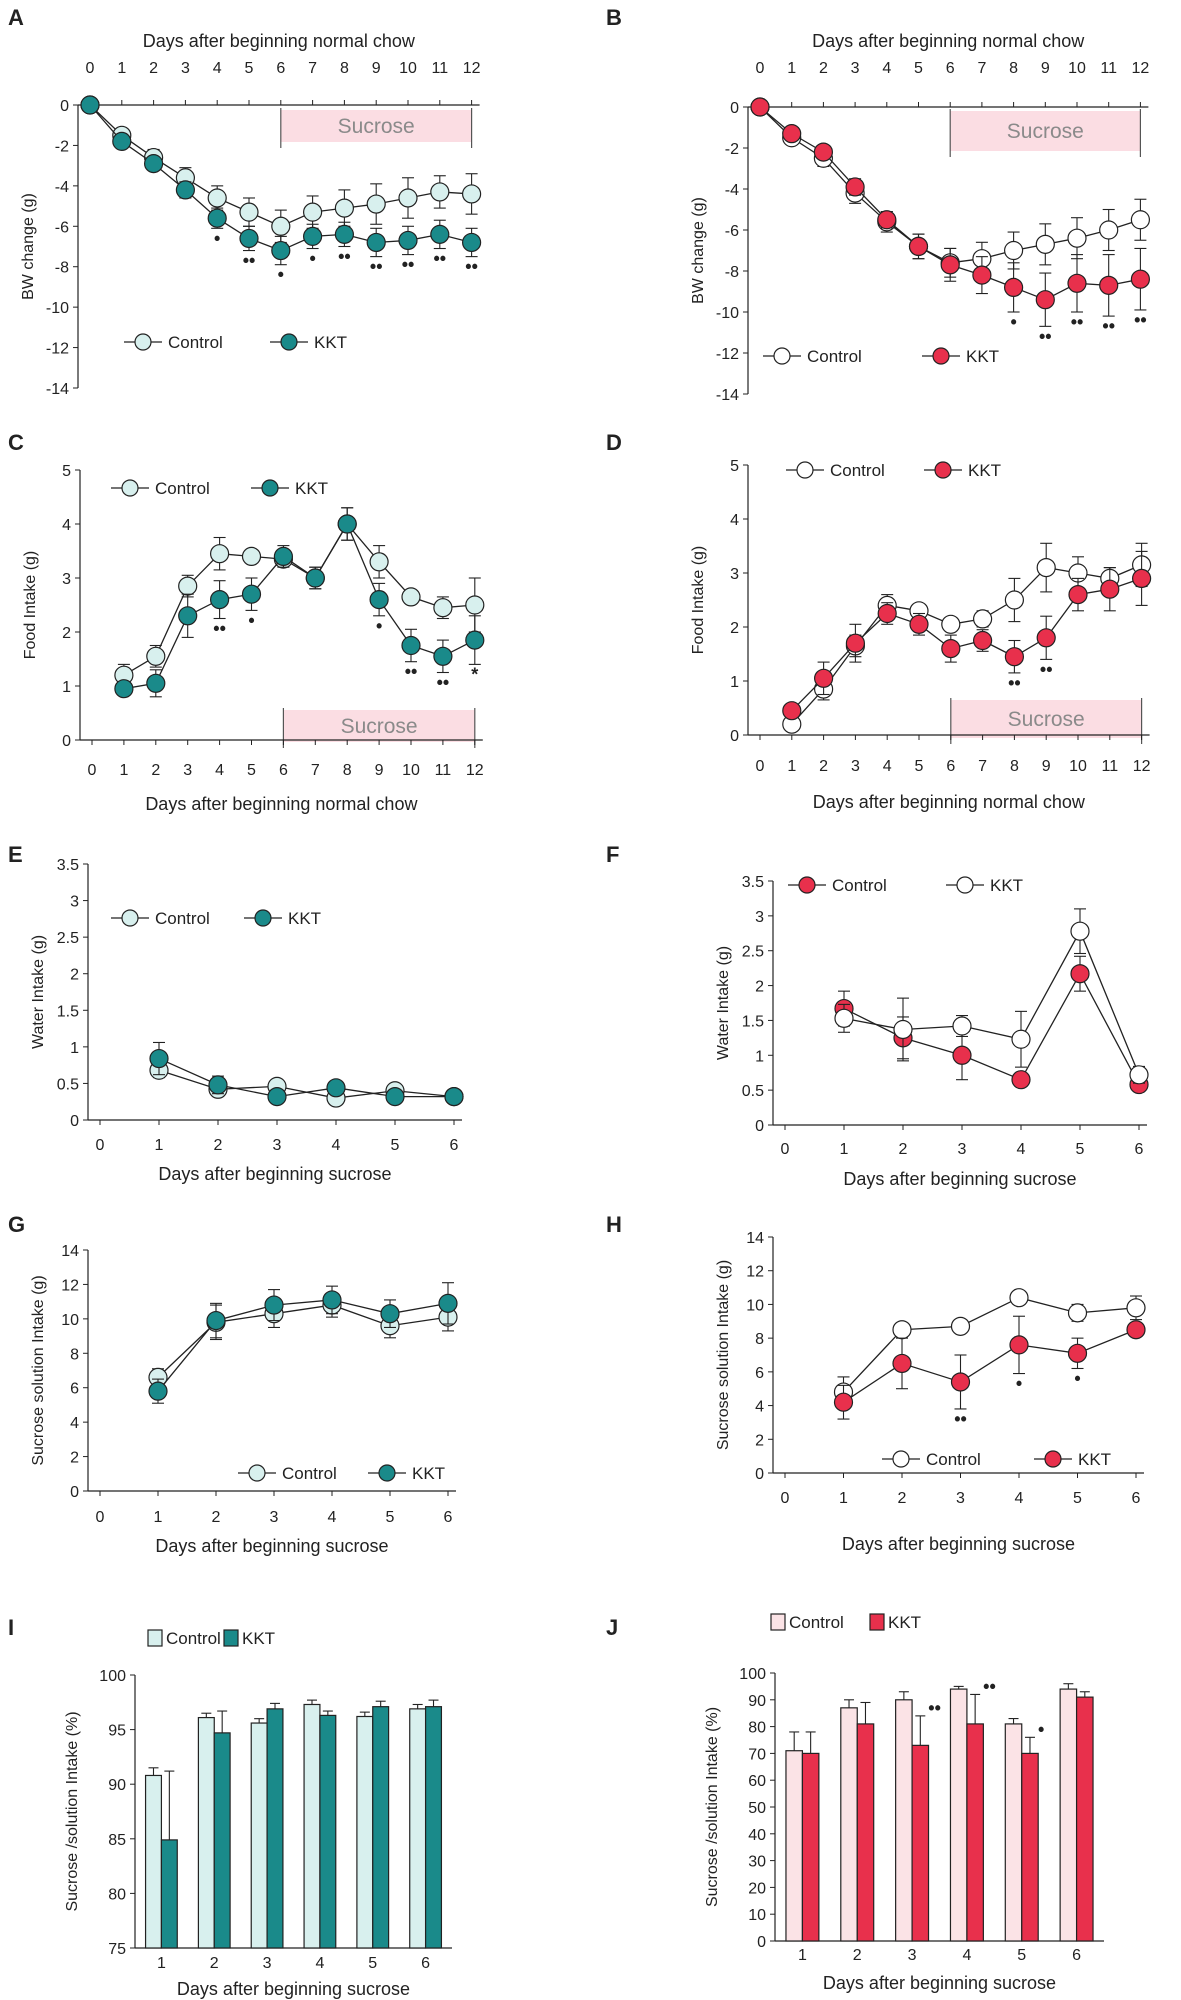 This screenshot has width=1181, height=2000. I want to click on bar-control, so click(365, 1832).